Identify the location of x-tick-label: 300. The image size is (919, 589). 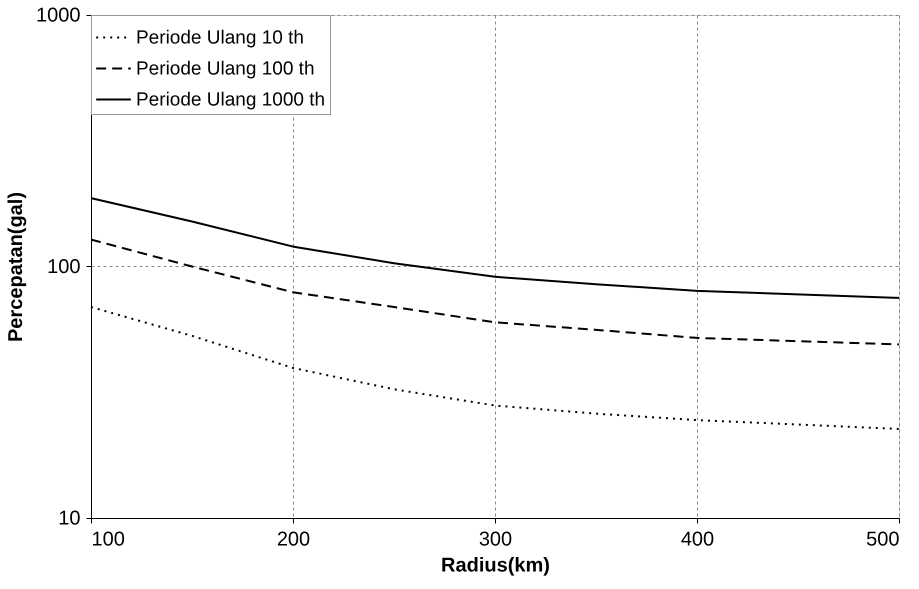
(495, 539).